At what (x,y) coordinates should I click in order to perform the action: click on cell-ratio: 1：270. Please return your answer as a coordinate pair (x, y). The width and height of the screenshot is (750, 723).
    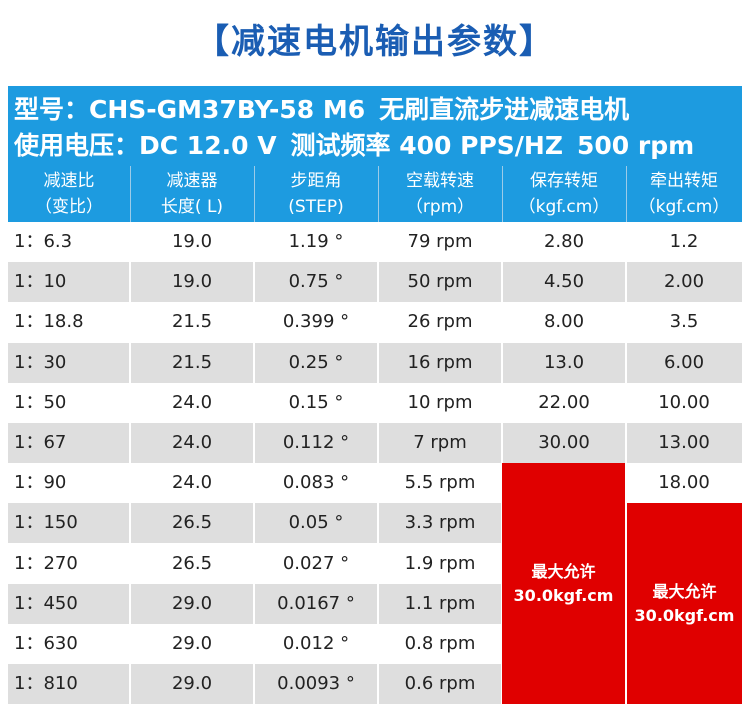
    Looking at the image, I should click on (46, 563).